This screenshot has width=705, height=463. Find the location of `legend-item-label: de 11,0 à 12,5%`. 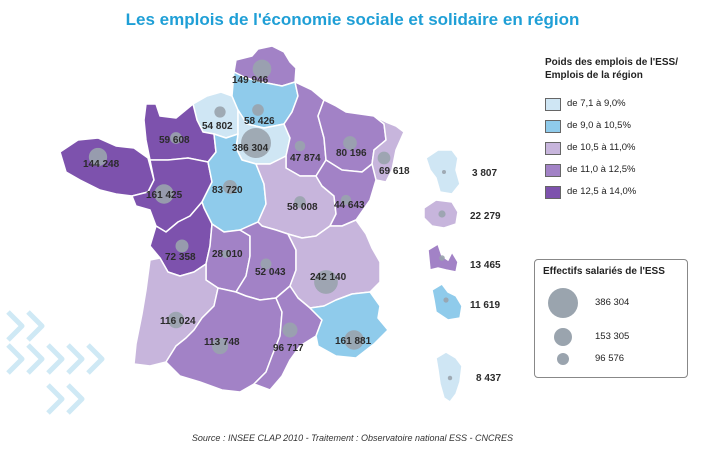

legend-item-label: de 11,0 à 12,5% is located at coordinates (601, 169).